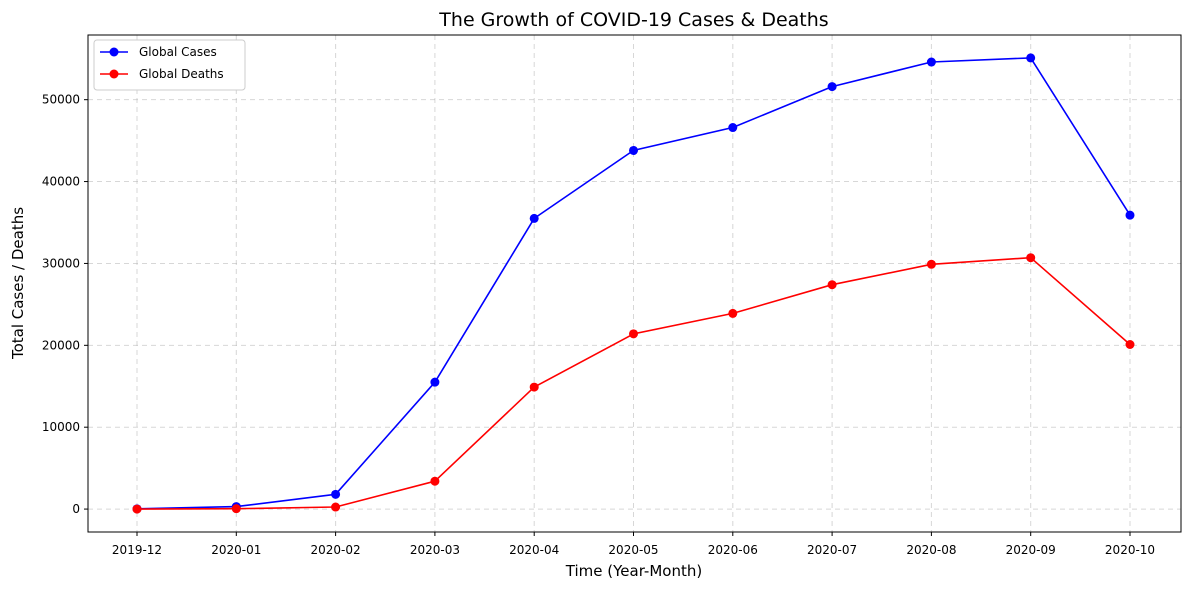  Describe the element at coordinates (633, 571) in the screenshot. I see `x-axis-title: Time (Year-Month)` at that location.